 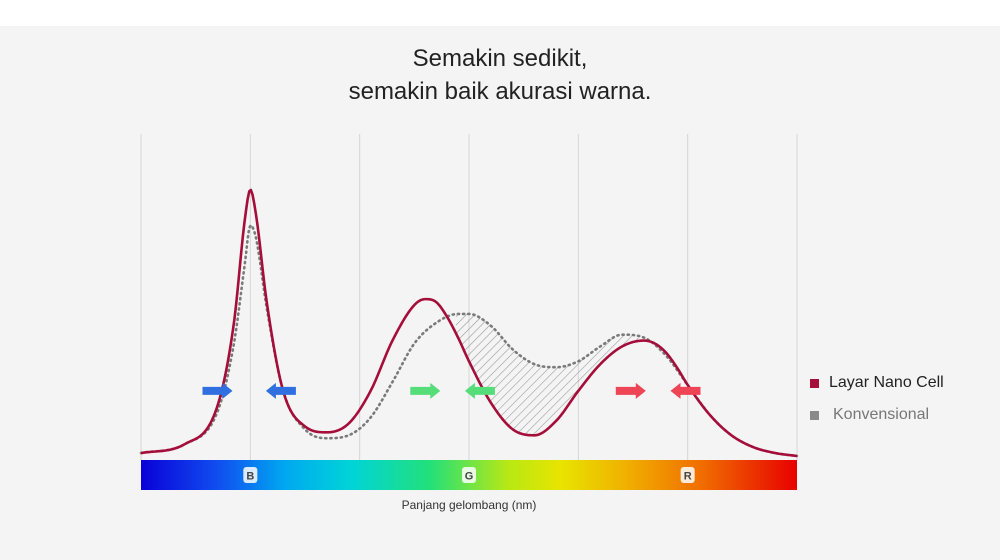 I want to click on legend: Layar Nano Cell Konvensional, so click(x=877, y=404).